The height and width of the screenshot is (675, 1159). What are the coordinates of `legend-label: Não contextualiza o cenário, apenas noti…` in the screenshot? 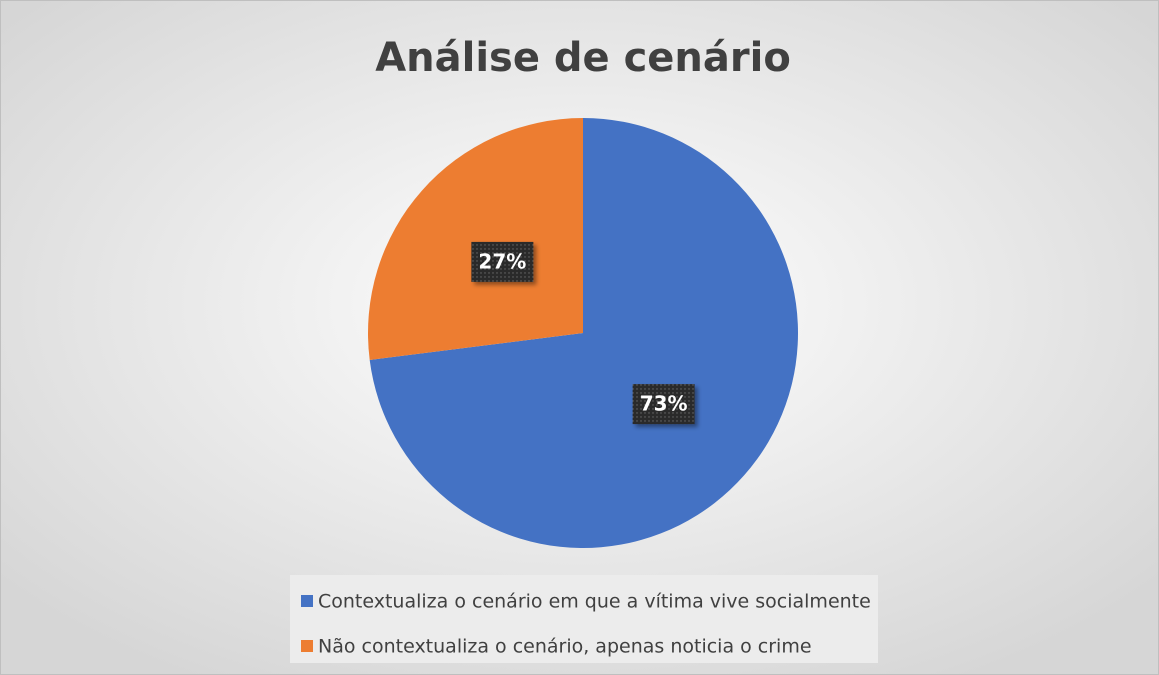 It's located at (565, 647).